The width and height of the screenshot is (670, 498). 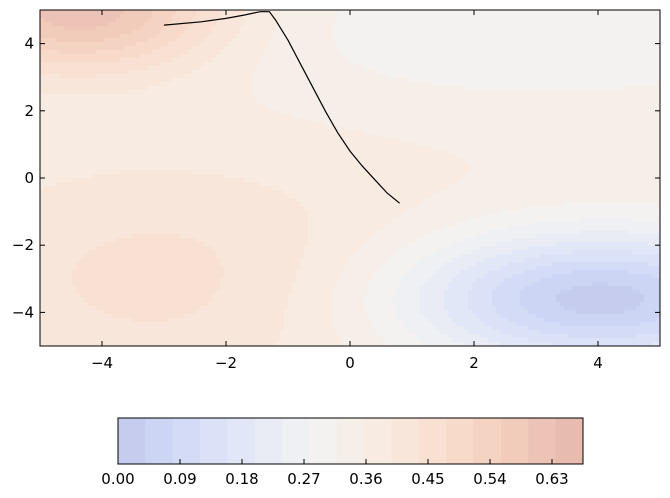 What do you see at coordinates (117, 479) in the screenshot?
I see `colorbar-tick-label: 0.00` at bounding box center [117, 479].